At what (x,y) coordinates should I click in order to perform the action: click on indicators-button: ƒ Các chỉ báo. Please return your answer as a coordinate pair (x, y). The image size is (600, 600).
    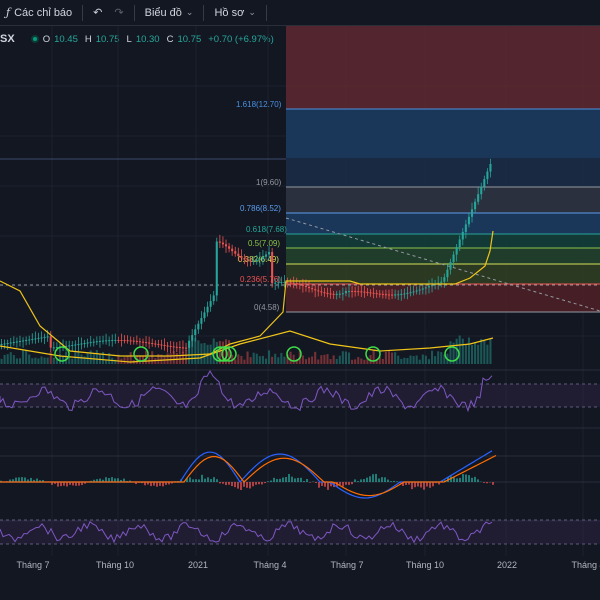
    Looking at the image, I should click on (39, 13).